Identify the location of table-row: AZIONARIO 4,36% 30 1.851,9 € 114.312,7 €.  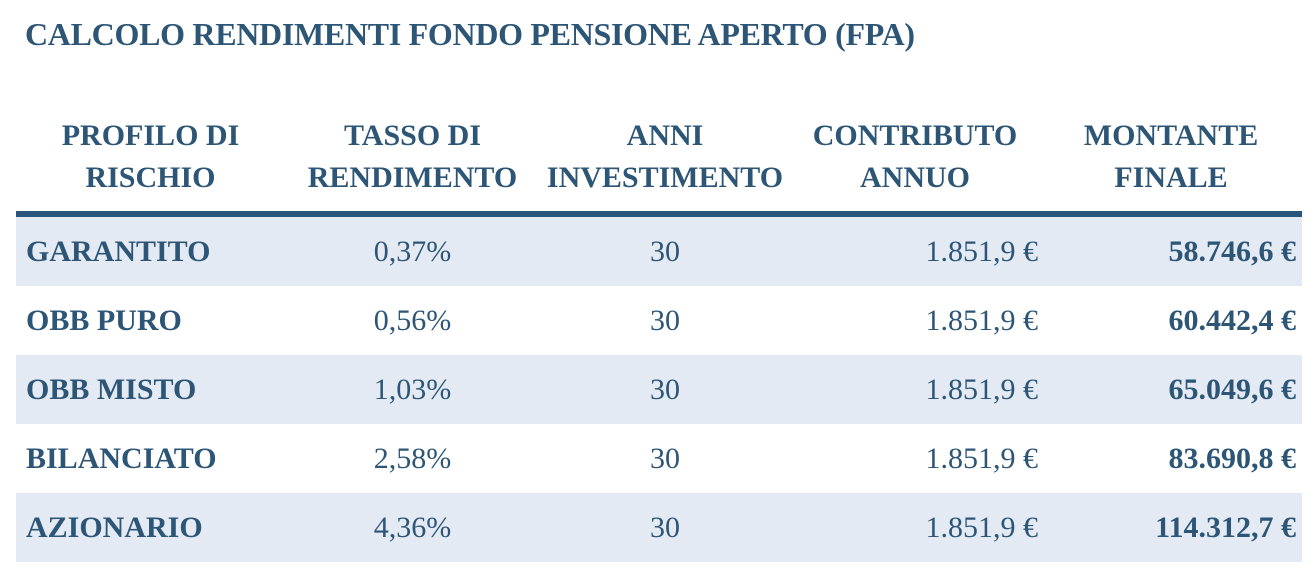
(659, 527).